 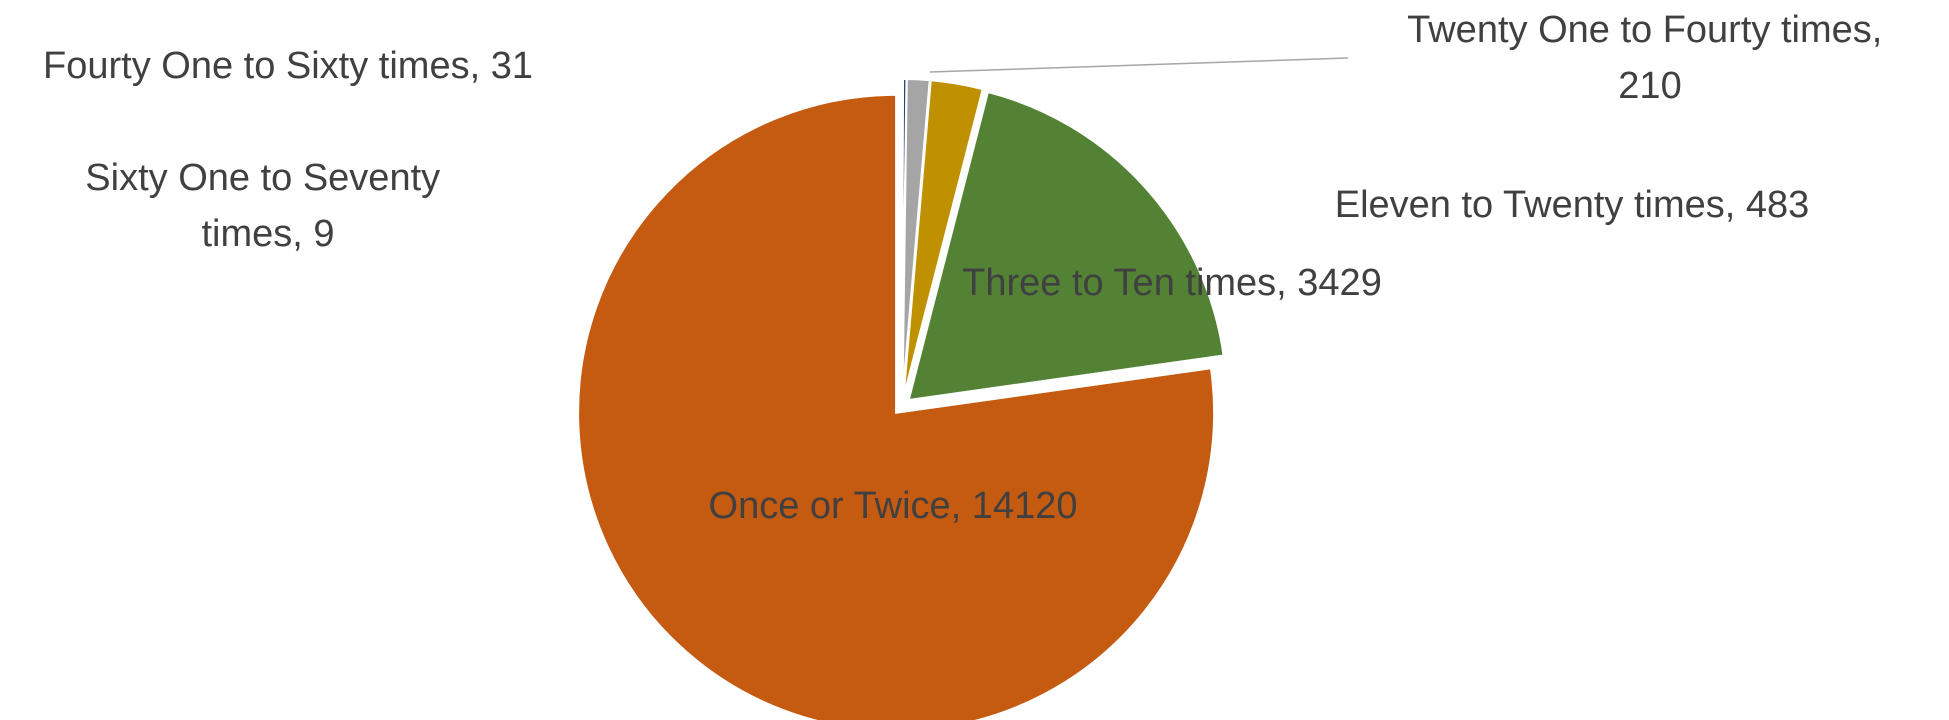 What do you see at coordinates (1172, 283) in the screenshot?
I see `data-label-three-to-ten: Three to Ten times, 3429` at bounding box center [1172, 283].